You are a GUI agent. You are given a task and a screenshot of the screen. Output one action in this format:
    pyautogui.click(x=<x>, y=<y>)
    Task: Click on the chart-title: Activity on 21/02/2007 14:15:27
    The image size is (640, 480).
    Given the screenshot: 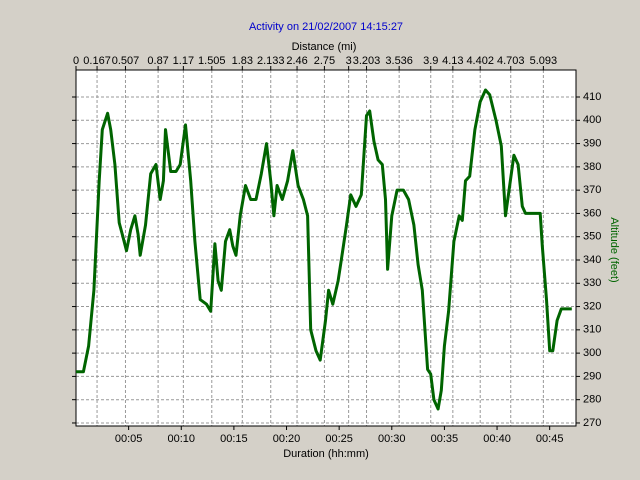 What is the action you would take?
    pyautogui.click(x=326, y=27)
    